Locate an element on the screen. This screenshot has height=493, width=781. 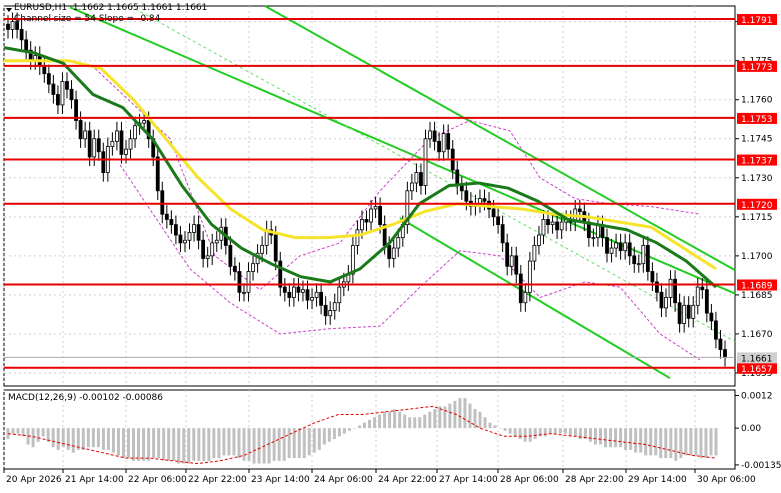
price-tick-label: 1.1685 is located at coordinates (757, 296).